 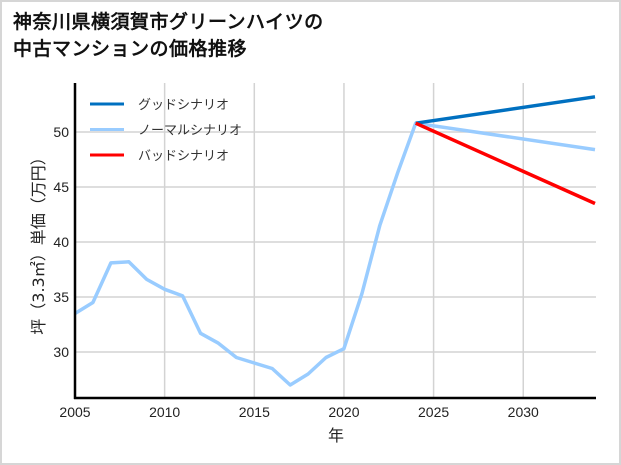 What do you see at coordinates (254, 412) in the screenshot?
I see `x-tick-label: 2015` at bounding box center [254, 412].